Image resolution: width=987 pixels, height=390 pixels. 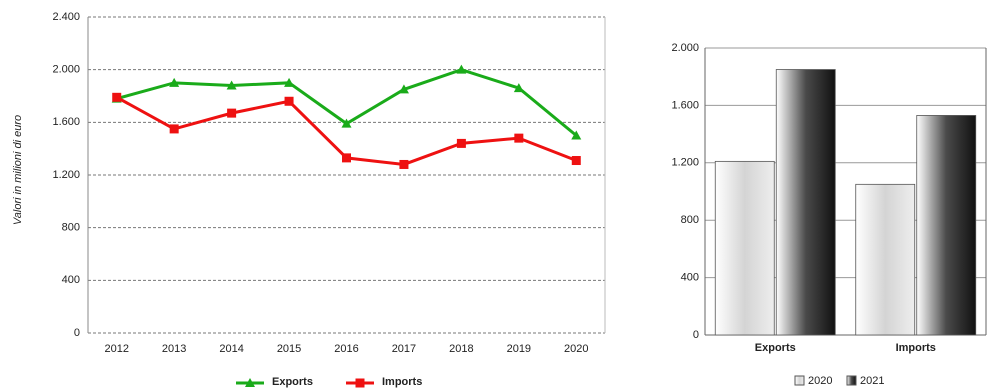 What do you see at coordinates (775, 348) in the screenshot?
I see `x-tick-label: Exports` at bounding box center [775, 348].